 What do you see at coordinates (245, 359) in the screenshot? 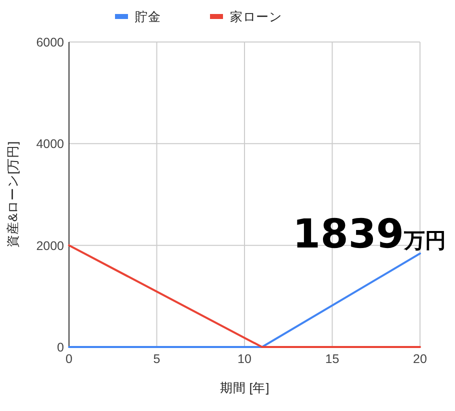
I see `x-tick: 10` at bounding box center [245, 359].